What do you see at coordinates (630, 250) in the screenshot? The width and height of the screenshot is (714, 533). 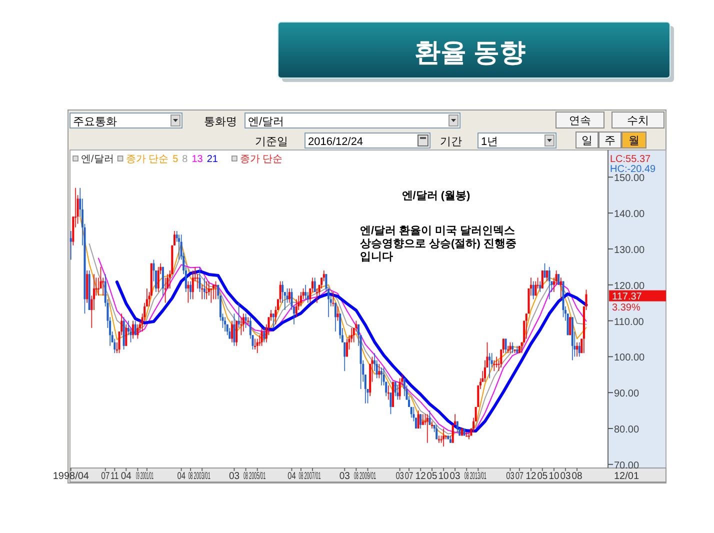 I see `y-tick-label: 130.00` at bounding box center [630, 250].